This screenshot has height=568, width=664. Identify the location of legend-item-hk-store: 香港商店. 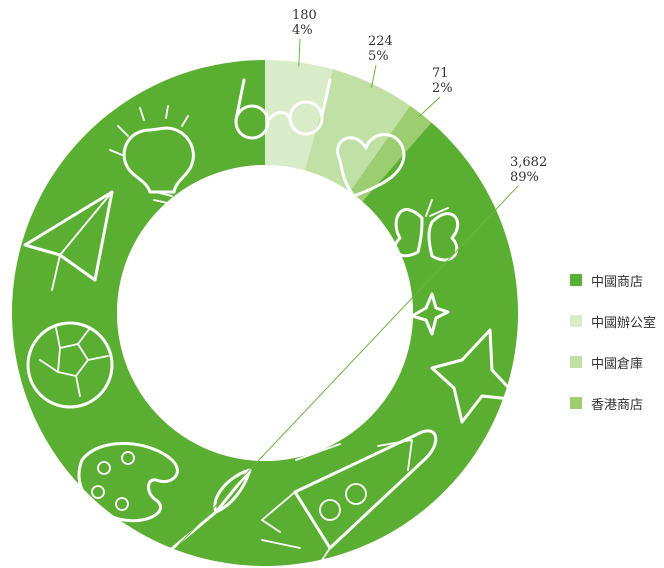
(613, 403).